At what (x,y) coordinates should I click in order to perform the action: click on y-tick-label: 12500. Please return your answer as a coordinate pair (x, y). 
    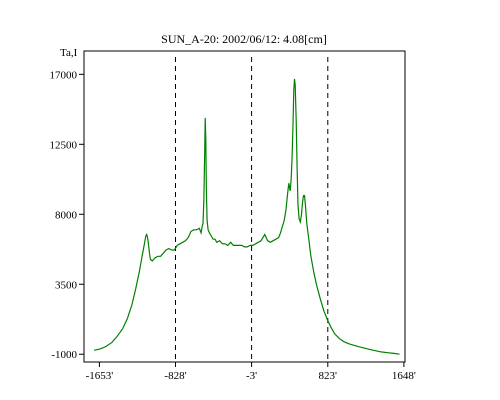
    Looking at the image, I should click on (64, 145).